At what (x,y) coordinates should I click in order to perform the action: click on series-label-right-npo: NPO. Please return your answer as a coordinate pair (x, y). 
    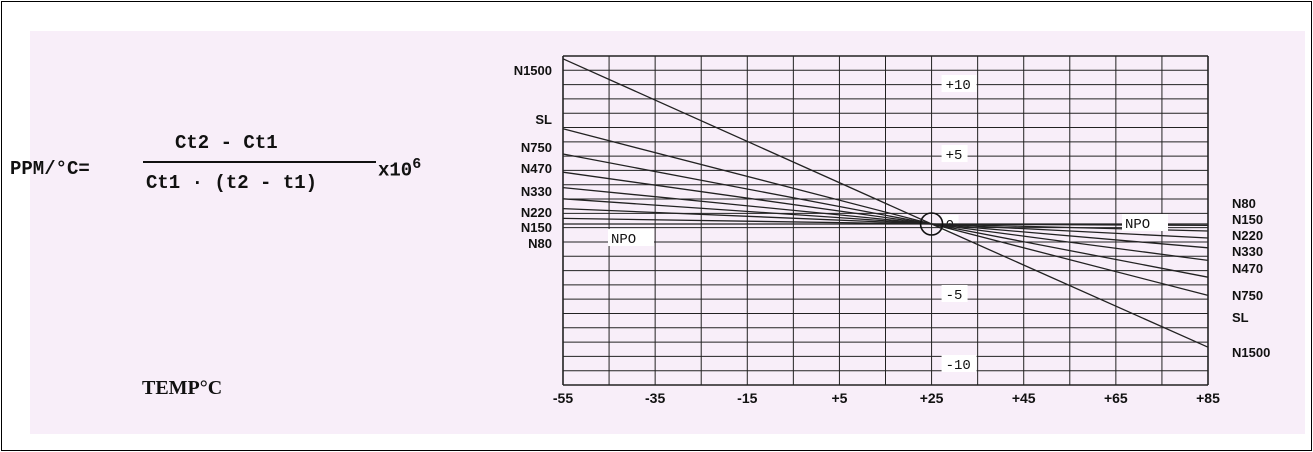
    Looking at the image, I should click on (1137, 225).